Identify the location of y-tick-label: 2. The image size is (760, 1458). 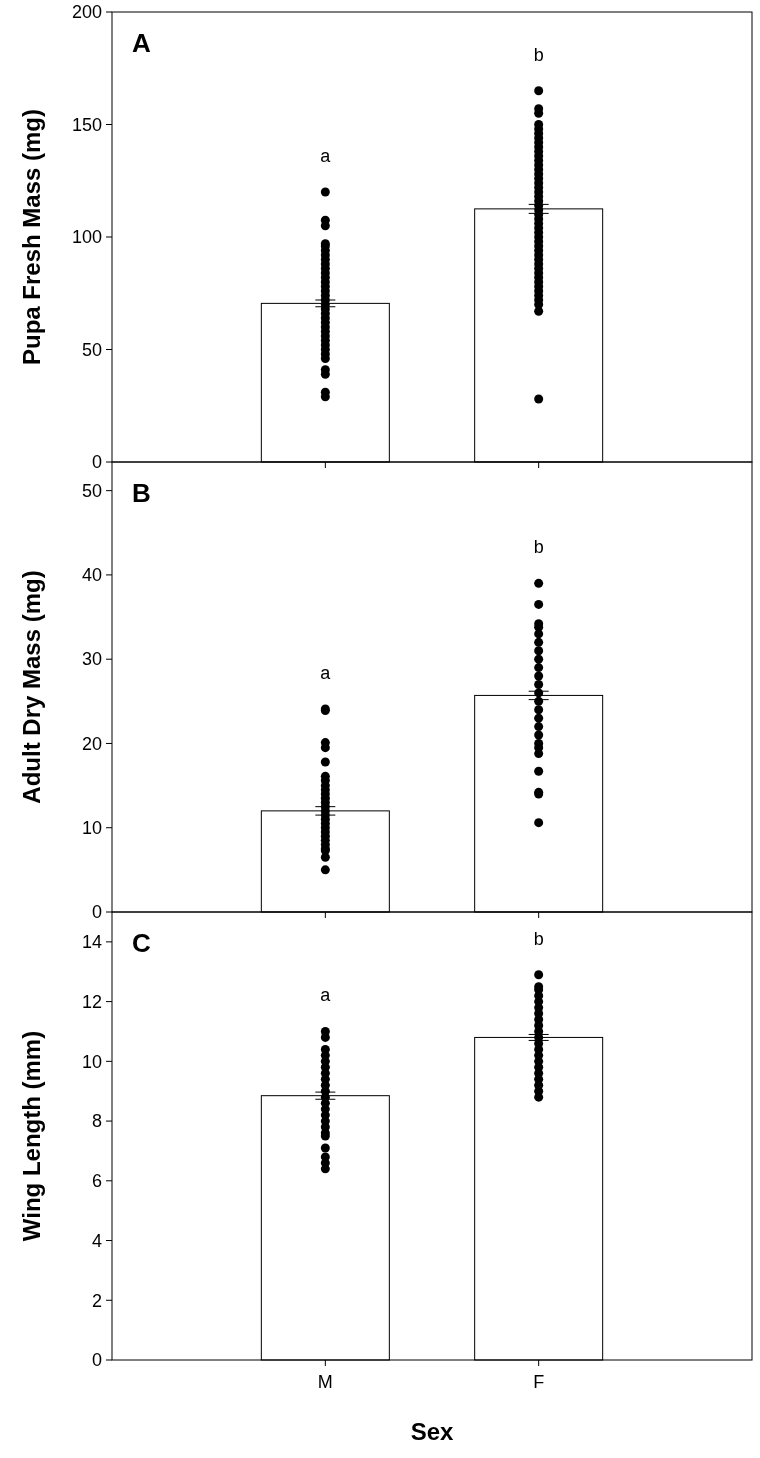
(96, 1300).